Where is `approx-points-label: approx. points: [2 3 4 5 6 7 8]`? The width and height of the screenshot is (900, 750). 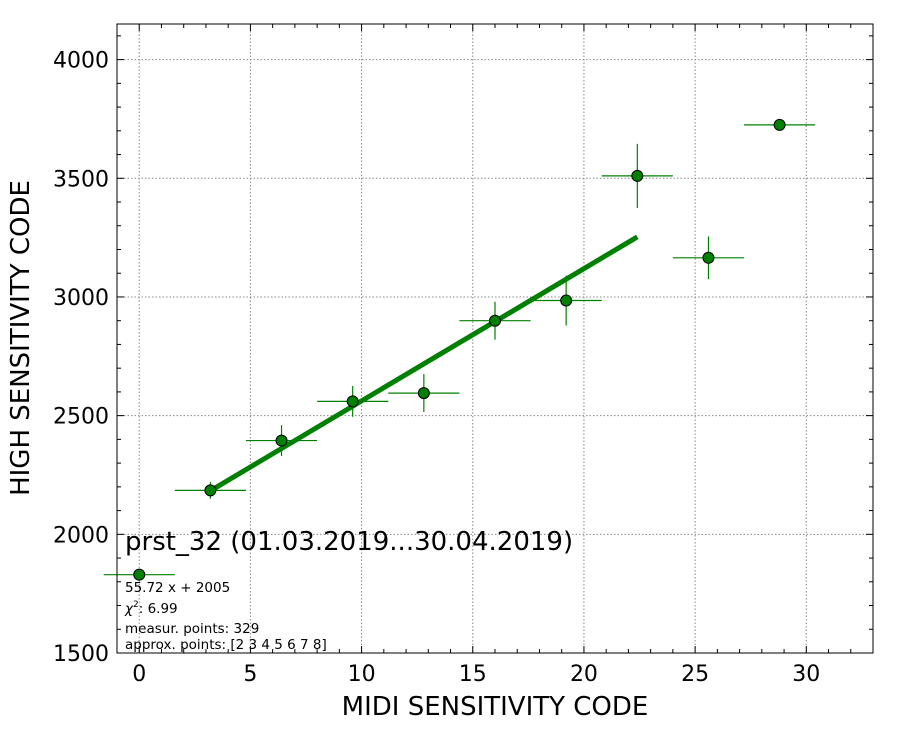 approx-points-label: approx. points: [2 3 4 5 6 7 8] is located at coordinates (226, 645).